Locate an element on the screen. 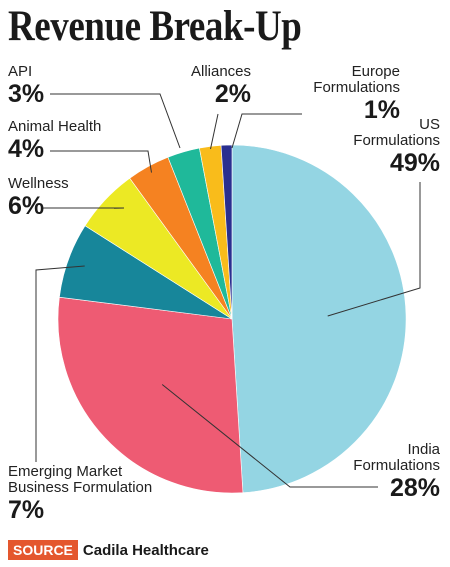 The height and width of the screenshot is (567, 450). label-emerging-market: Emerging Market Business Formulation 7% is located at coordinates (80, 494).